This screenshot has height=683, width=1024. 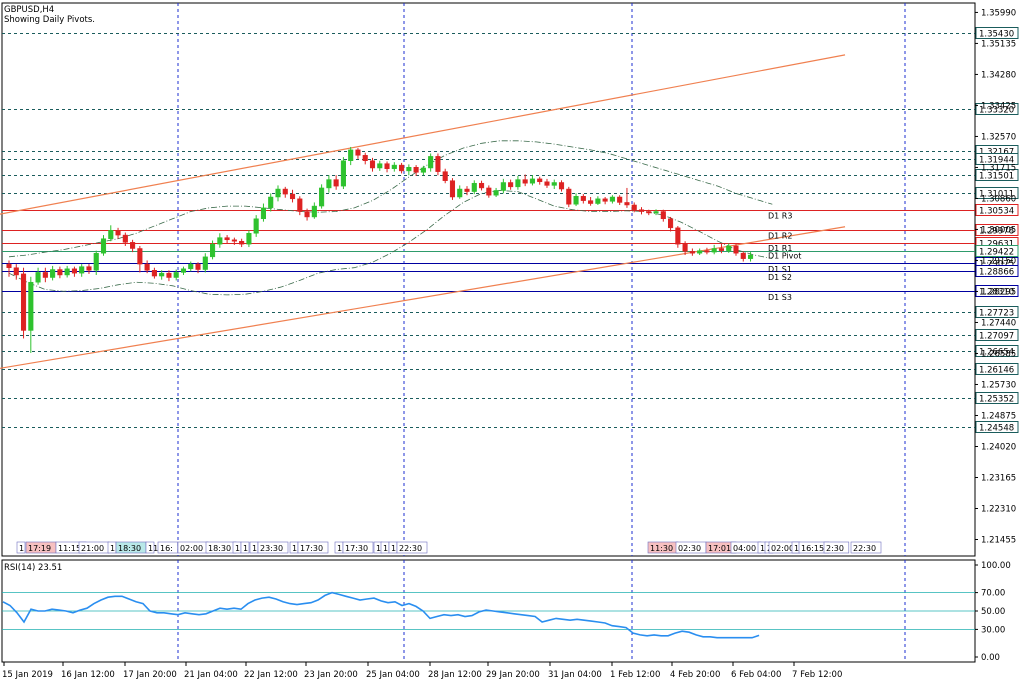 What do you see at coordinates (780, 215) in the screenshot?
I see `pivot-label: D1 R3` at bounding box center [780, 215].